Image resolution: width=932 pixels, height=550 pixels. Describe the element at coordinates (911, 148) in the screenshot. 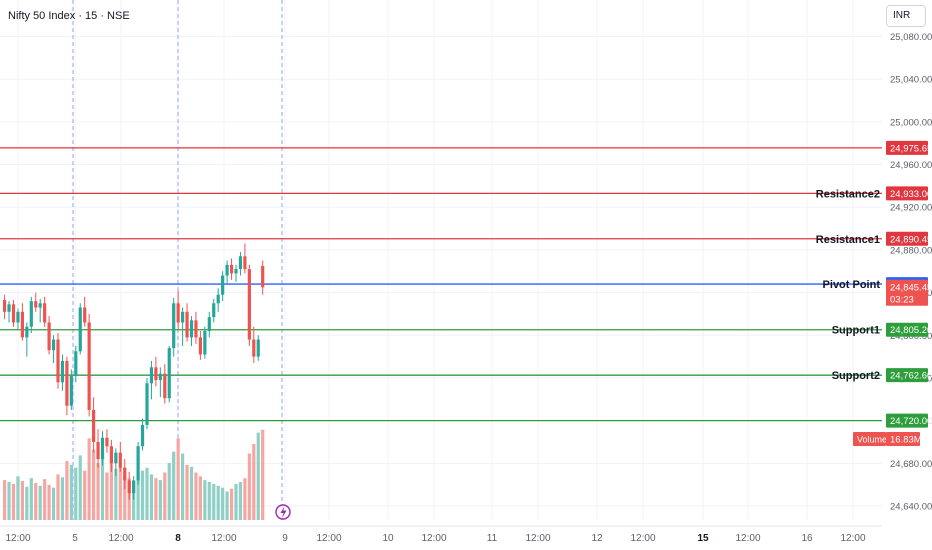

I see `level-price-value: 24,975.65` at that location.